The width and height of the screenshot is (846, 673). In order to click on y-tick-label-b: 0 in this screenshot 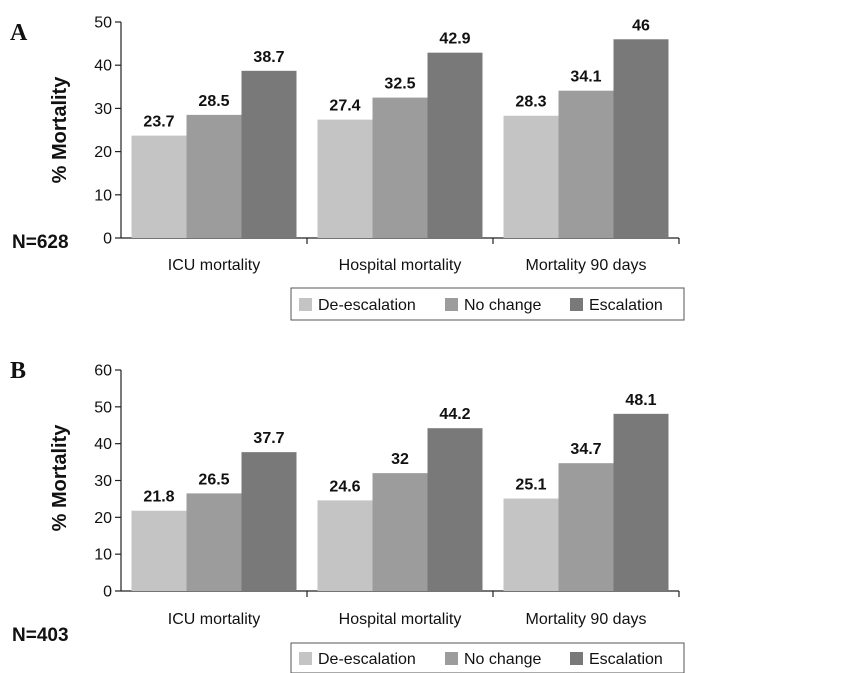, I will do `click(107, 592)`.